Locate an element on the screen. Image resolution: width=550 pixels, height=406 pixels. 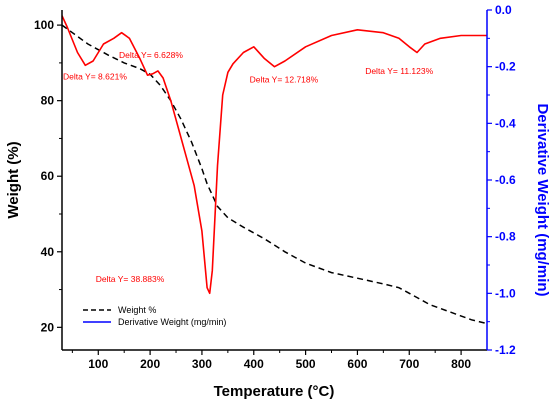
x-tick-label: 100 is located at coordinates (98, 364).